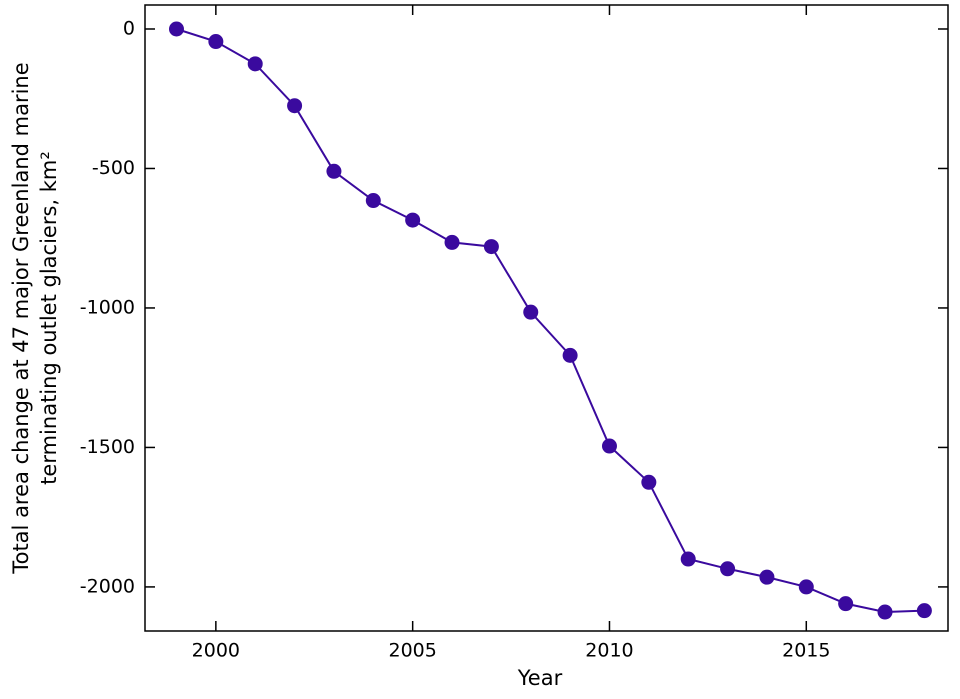 The width and height of the screenshot is (960, 699). Describe the element at coordinates (49, 318) in the screenshot. I see `y-axis-label: terminating outlet glaciers, km²` at that location.